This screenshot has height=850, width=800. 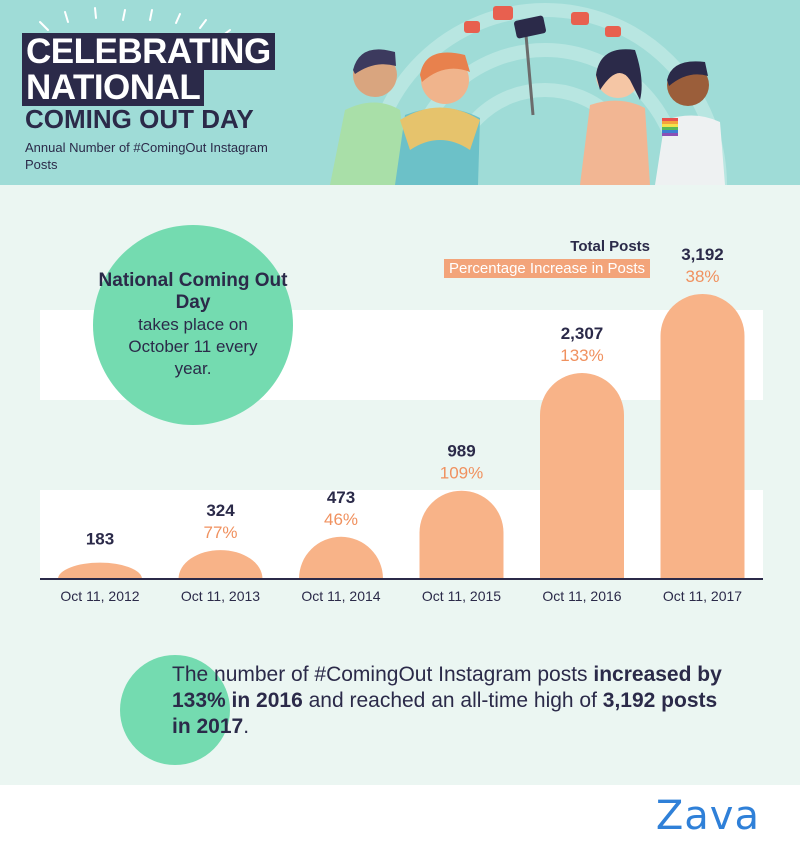 What do you see at coordinates (702, 596) in the screenshot?
I see `x-tick-label: Oct 11, 2017` at bounding box center [702, 596].